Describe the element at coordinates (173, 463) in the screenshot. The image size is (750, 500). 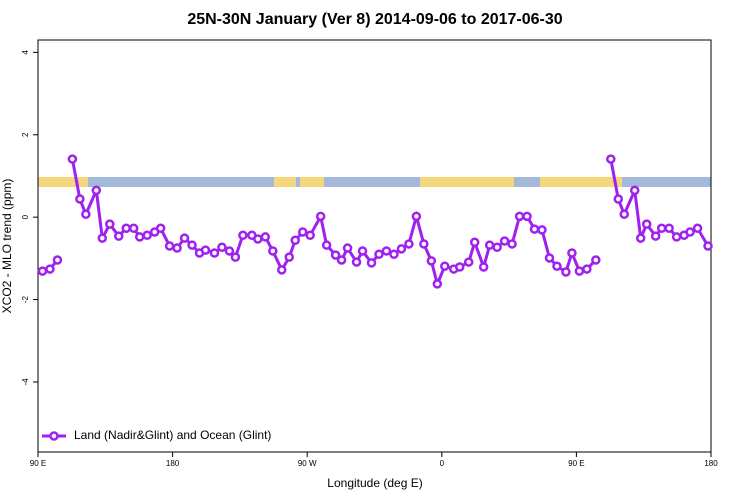
I see `x-tick-label: 180` at that location.